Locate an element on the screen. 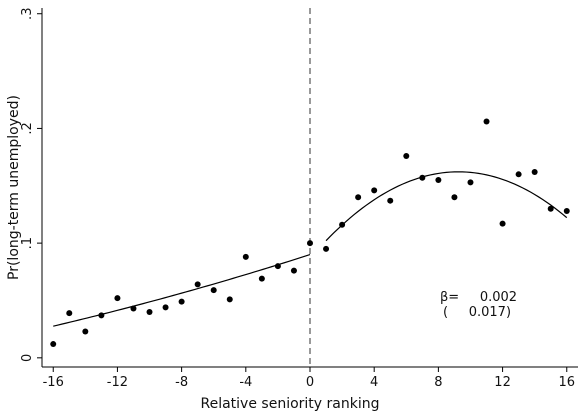  y-tick-label: 0 is located at coordinates (27, 358).